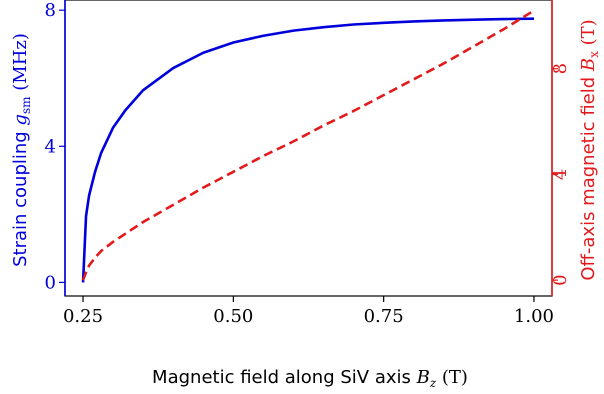  I want to click on x-tick-label: 0.50, so click(233, 316).